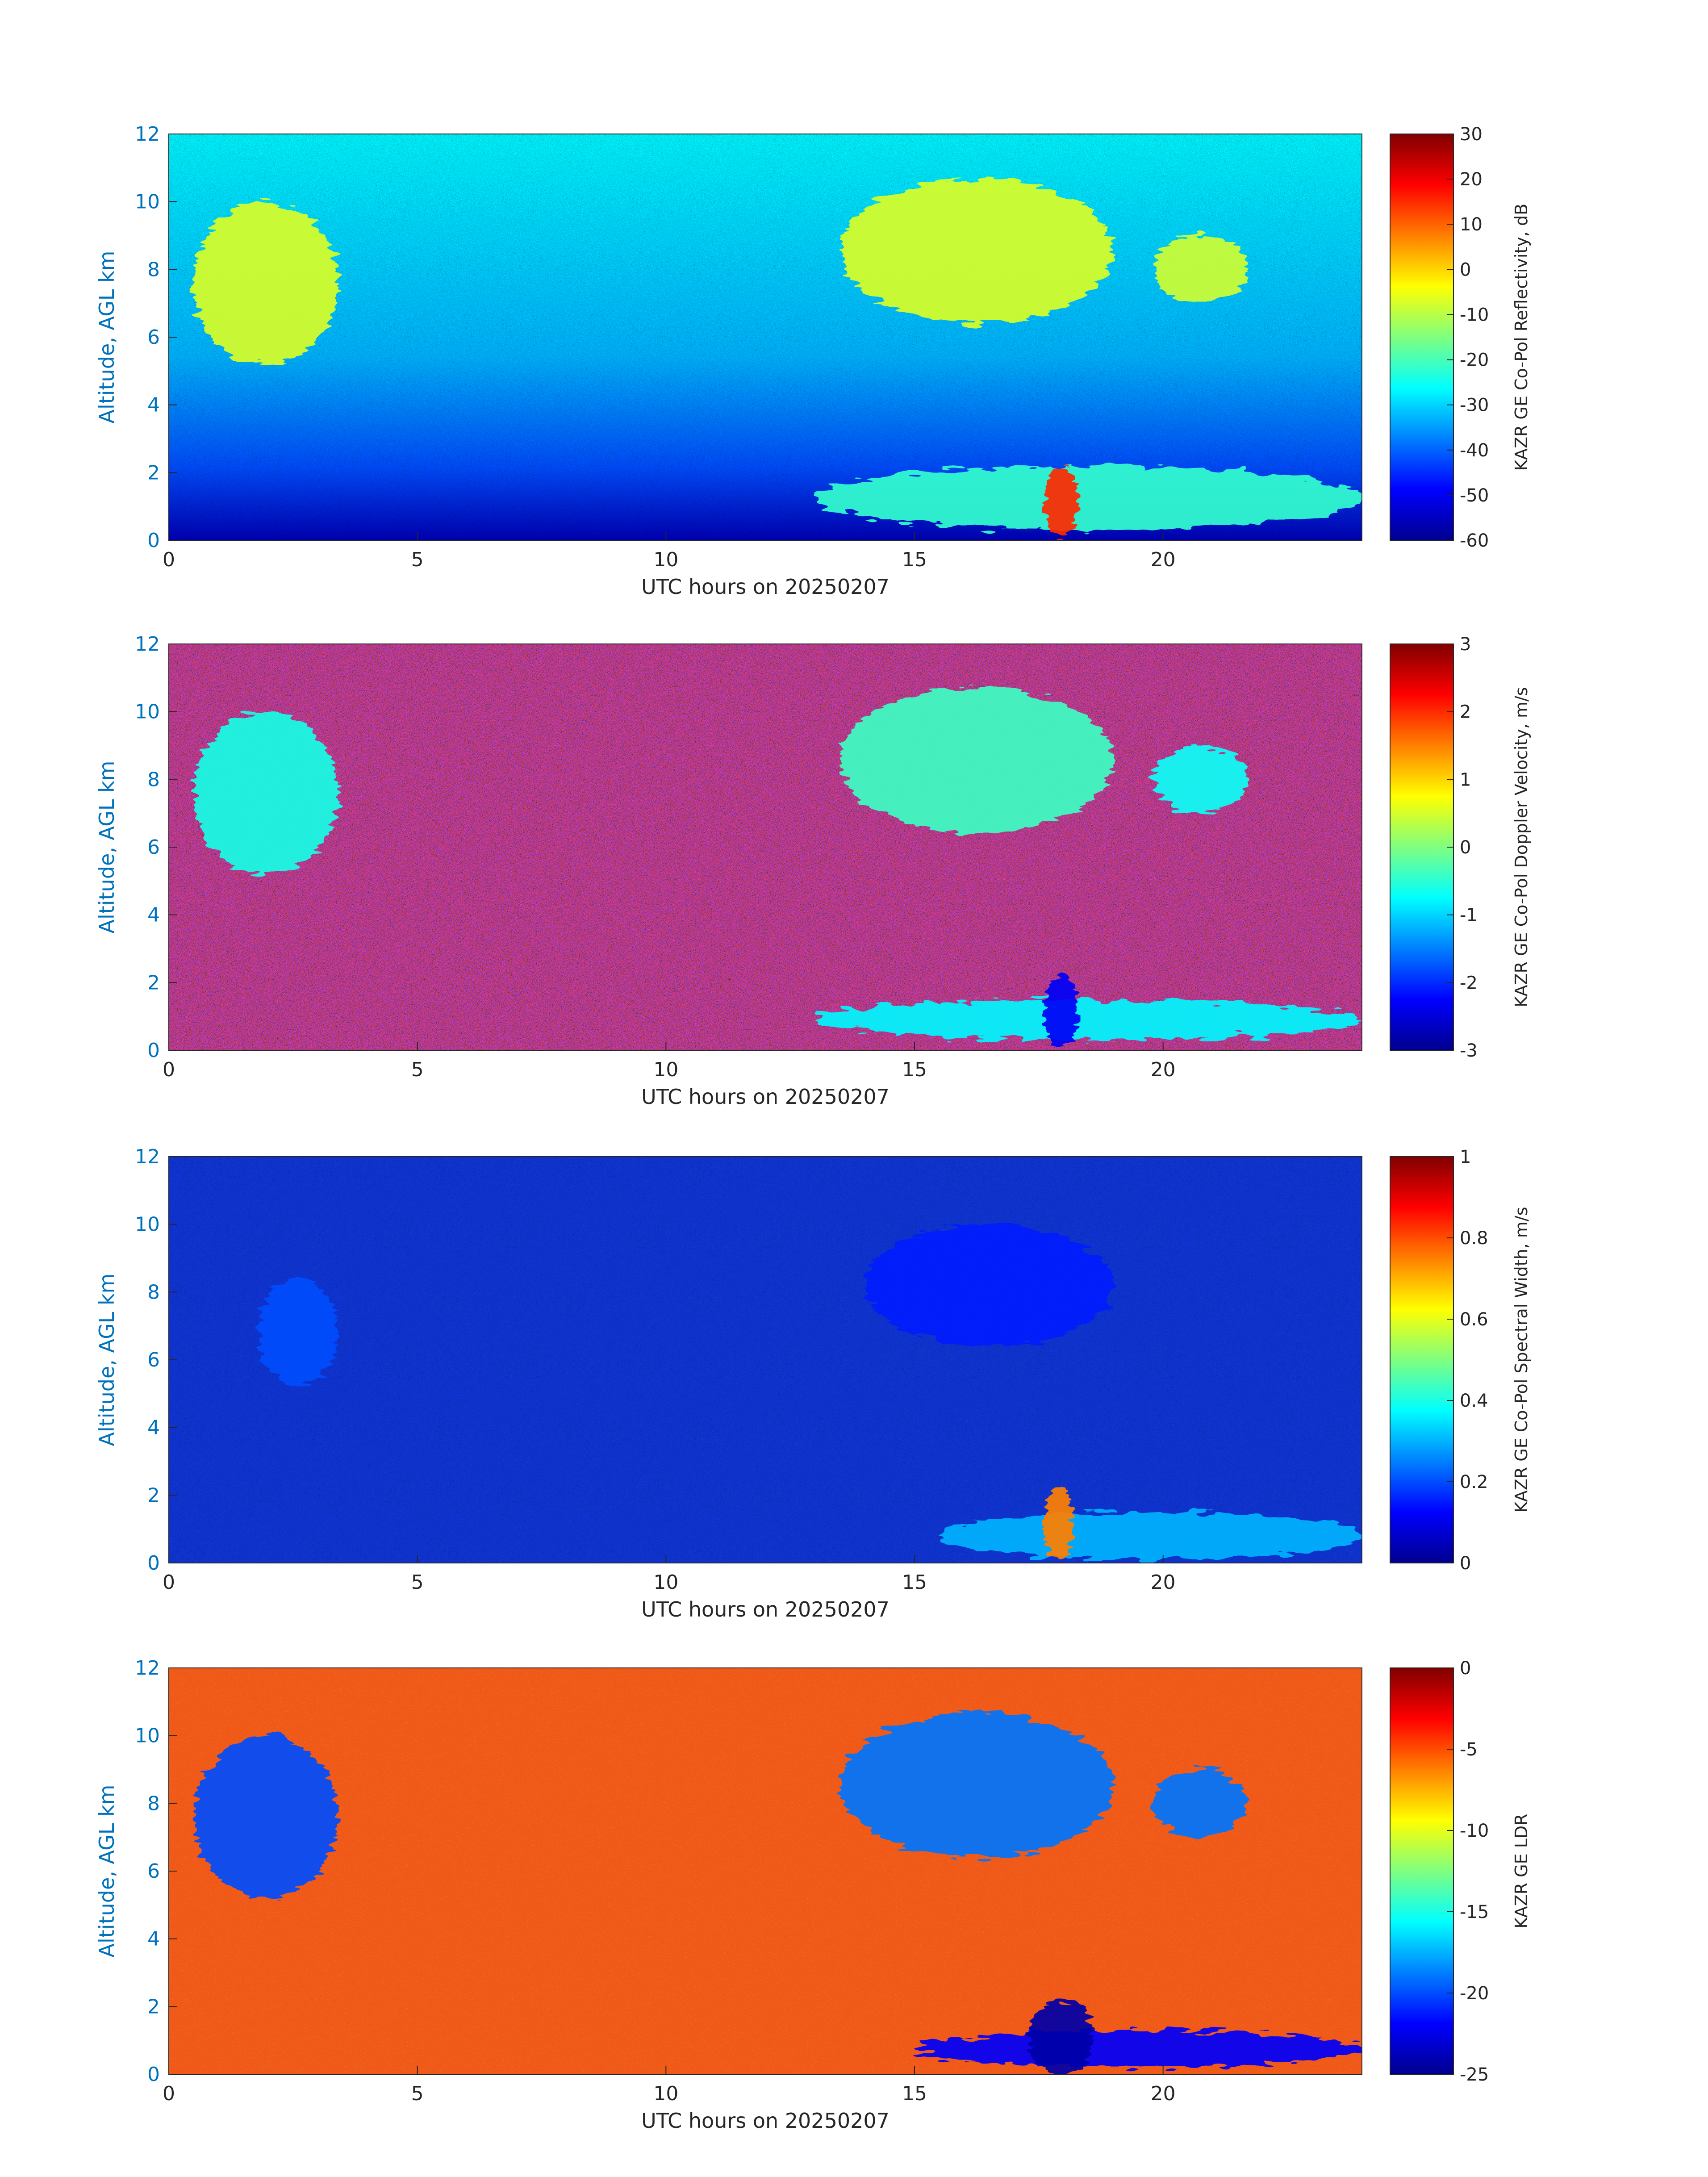 Image resolution: width=1708 pixels, height=2177 pixels. What do you see at coordinates (1471, 134) in the screenshot?
I see `colorbar-tick-label: 30` at bounding box center [1471, 134].